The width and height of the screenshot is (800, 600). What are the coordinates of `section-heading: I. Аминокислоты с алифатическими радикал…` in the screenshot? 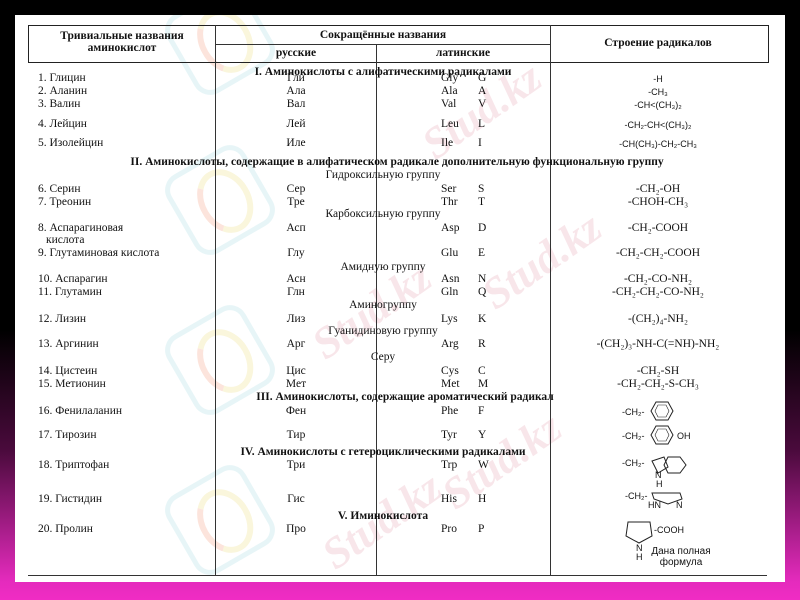 It's located at (383, 72).